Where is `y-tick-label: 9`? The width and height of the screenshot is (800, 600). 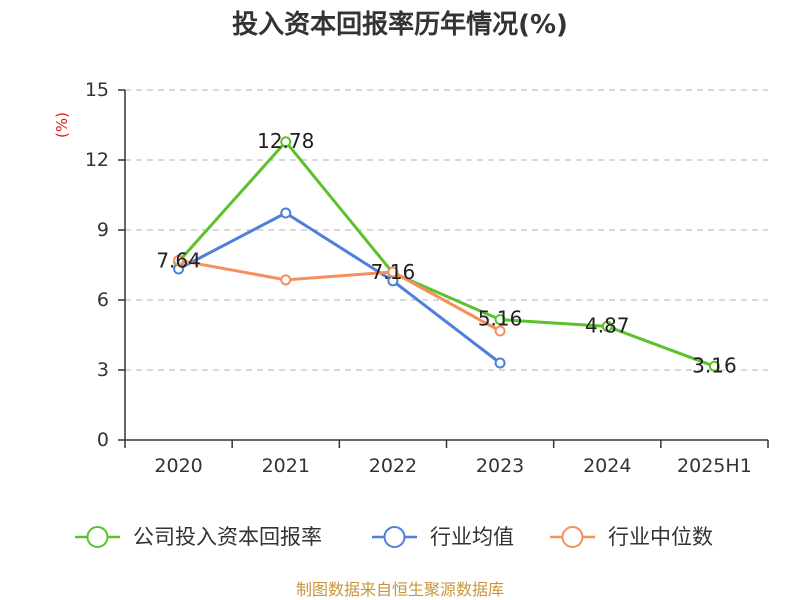
y-tick-label: 9 is located at coordinates (103, 230).